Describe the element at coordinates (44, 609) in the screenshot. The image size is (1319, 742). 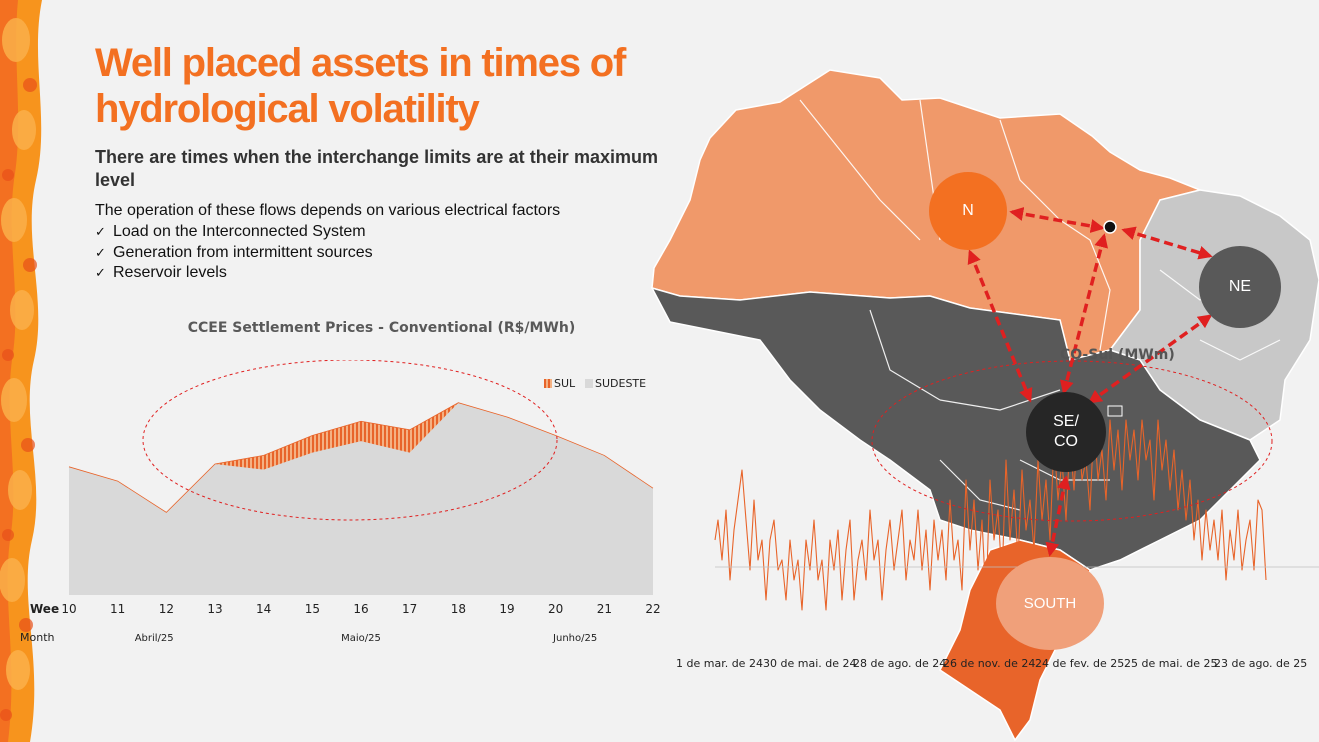
I see `week-row-label: Wee` at that location.